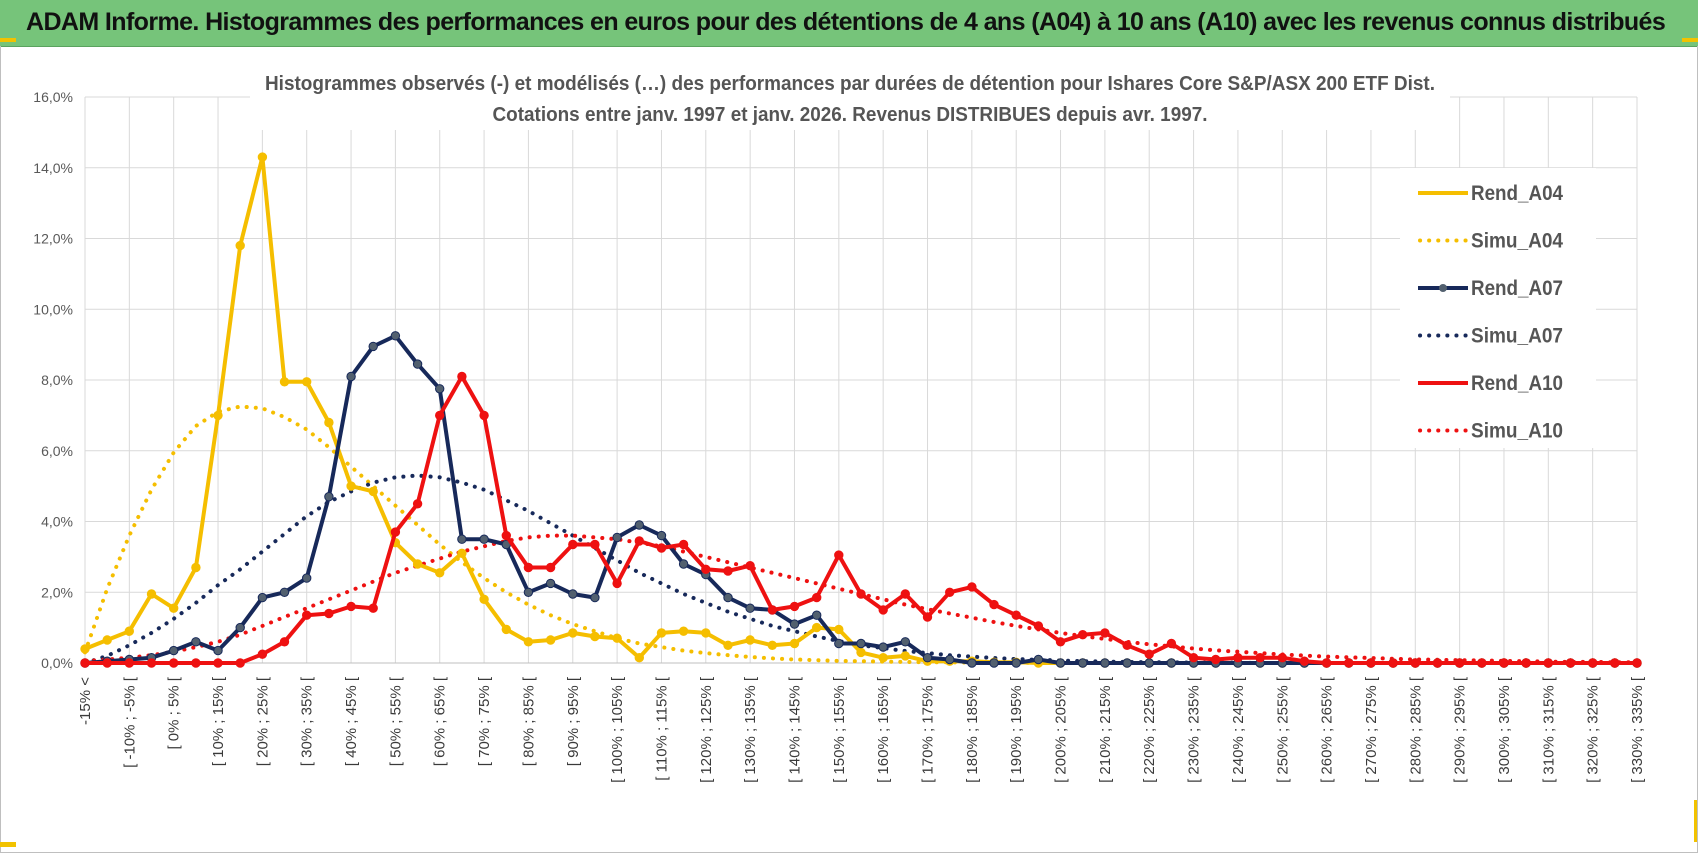 This screenshot has height=854, width=1698. Describe the element at coordinates (395, 721) in the screenshot. I see `x-tick-label: [ 50% ; 55% [` at that location.